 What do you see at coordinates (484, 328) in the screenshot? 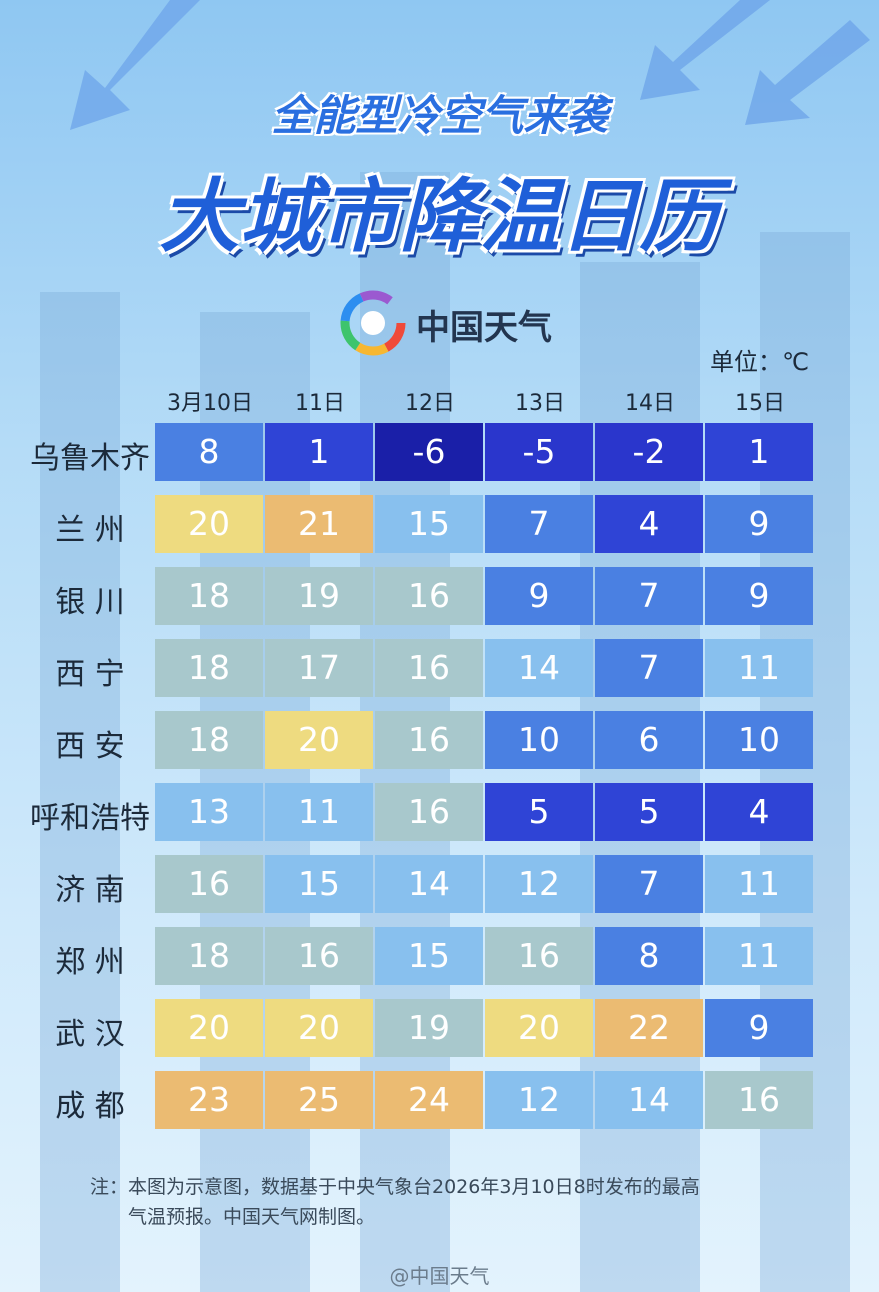
I see `logo-text: 中国天气` at bounding box center [484, 328].